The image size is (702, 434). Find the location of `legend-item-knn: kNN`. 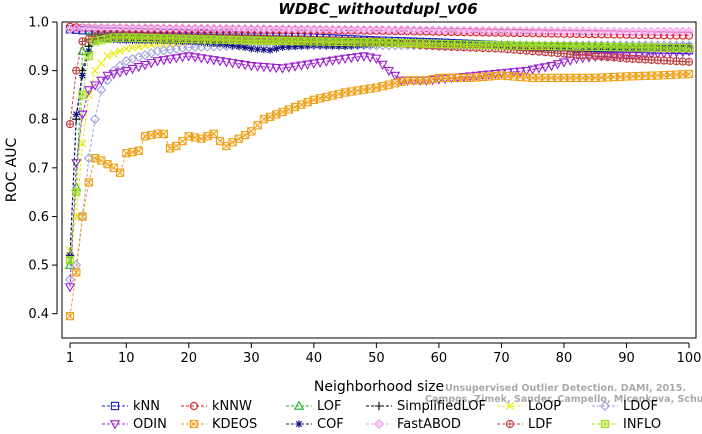

legend-item-knn: kNN is located at coordinates (131, 406).